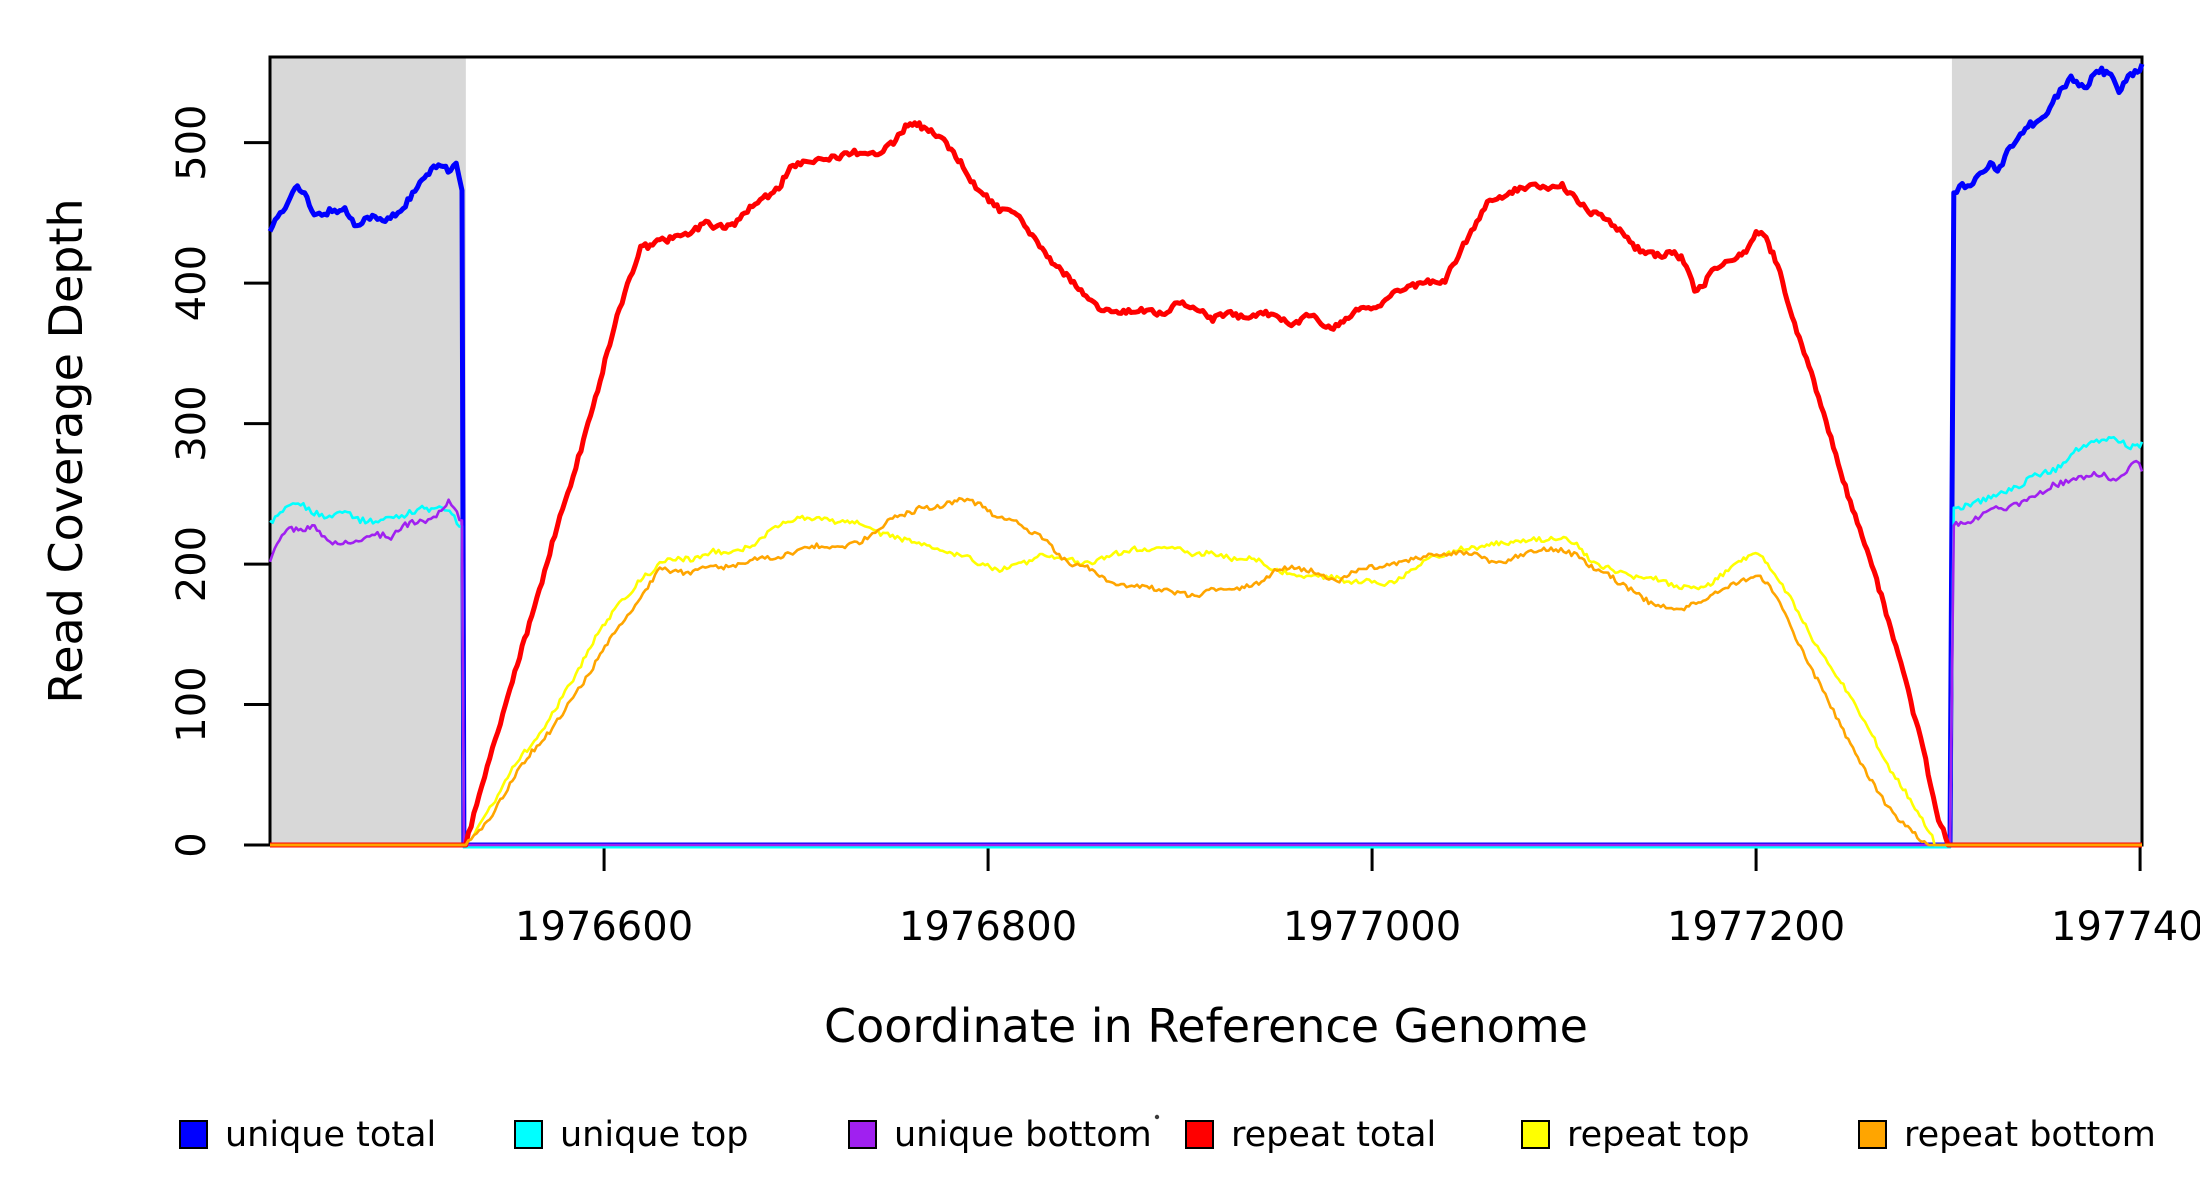 This screenshot has height=1200, width=2200. What do you see at coordinates (192, 143) in the screenshot?
I see `y-tick-label: 500` at bounding box center [192, 143].